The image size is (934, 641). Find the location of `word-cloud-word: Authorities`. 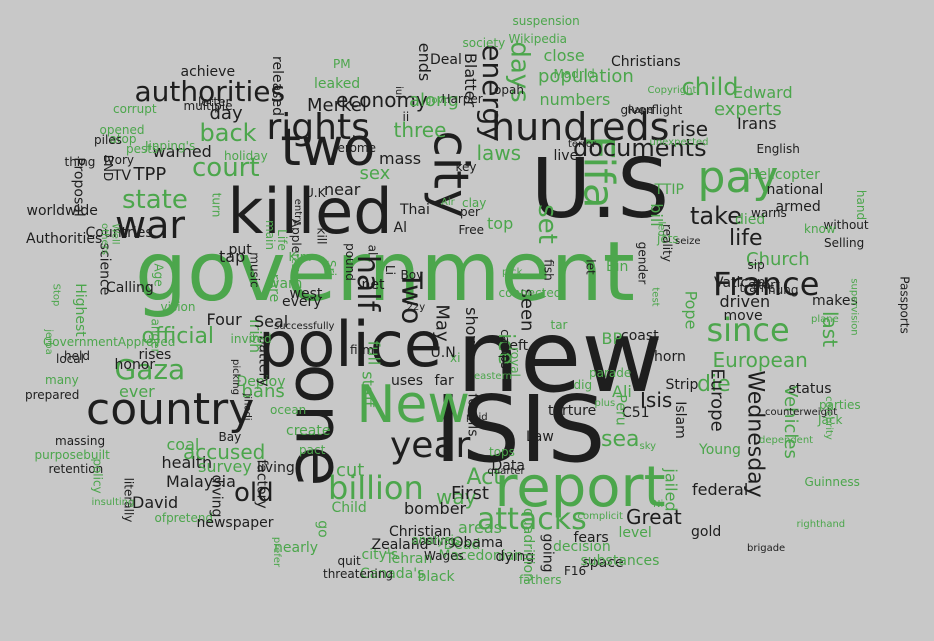

word-cloud-word: Authorities is located at coordinates (64, 239).